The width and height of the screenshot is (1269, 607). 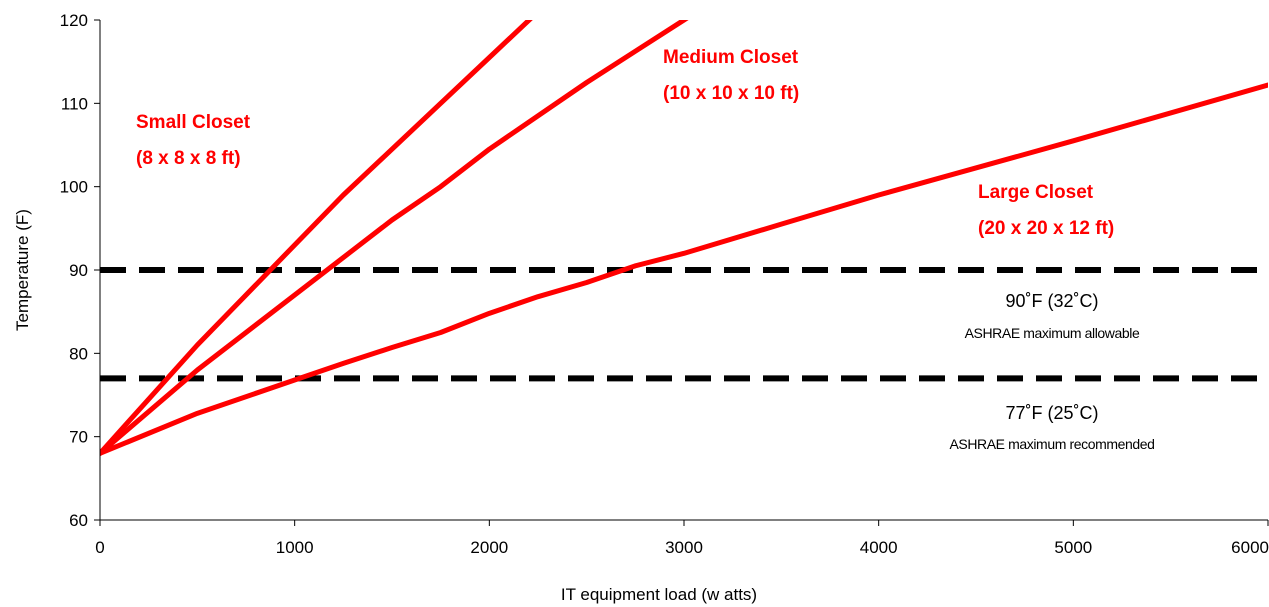 I want to click on x-tick-labels: 0 1000 2000 3000 4000 5000 6000, so click(x=682, y=547).